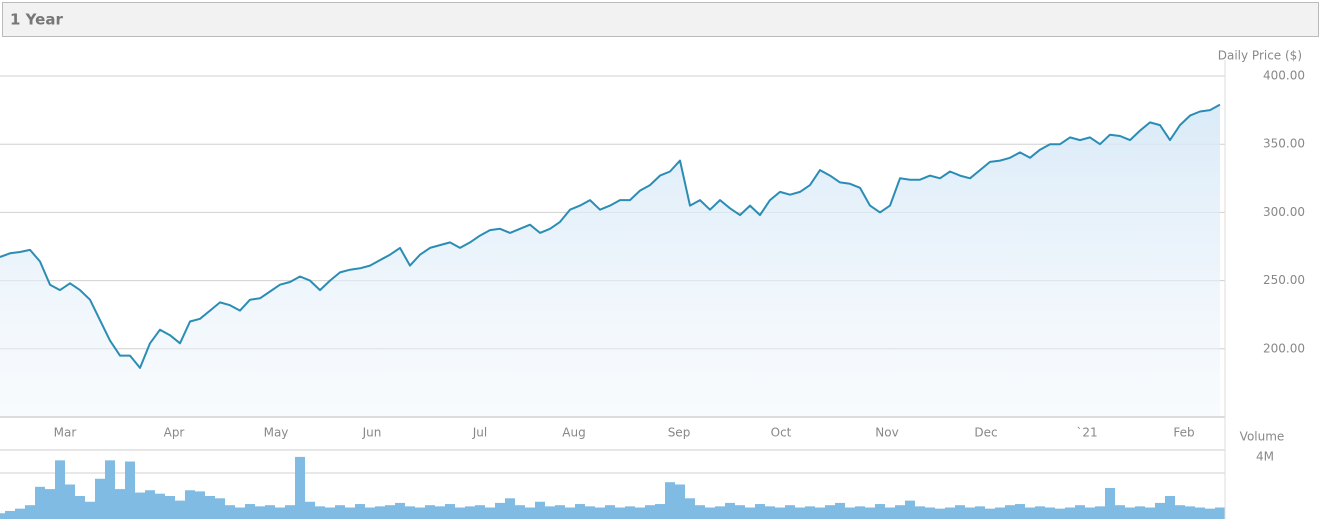  I want to click on x-tick-label: May, so click(276, 433).